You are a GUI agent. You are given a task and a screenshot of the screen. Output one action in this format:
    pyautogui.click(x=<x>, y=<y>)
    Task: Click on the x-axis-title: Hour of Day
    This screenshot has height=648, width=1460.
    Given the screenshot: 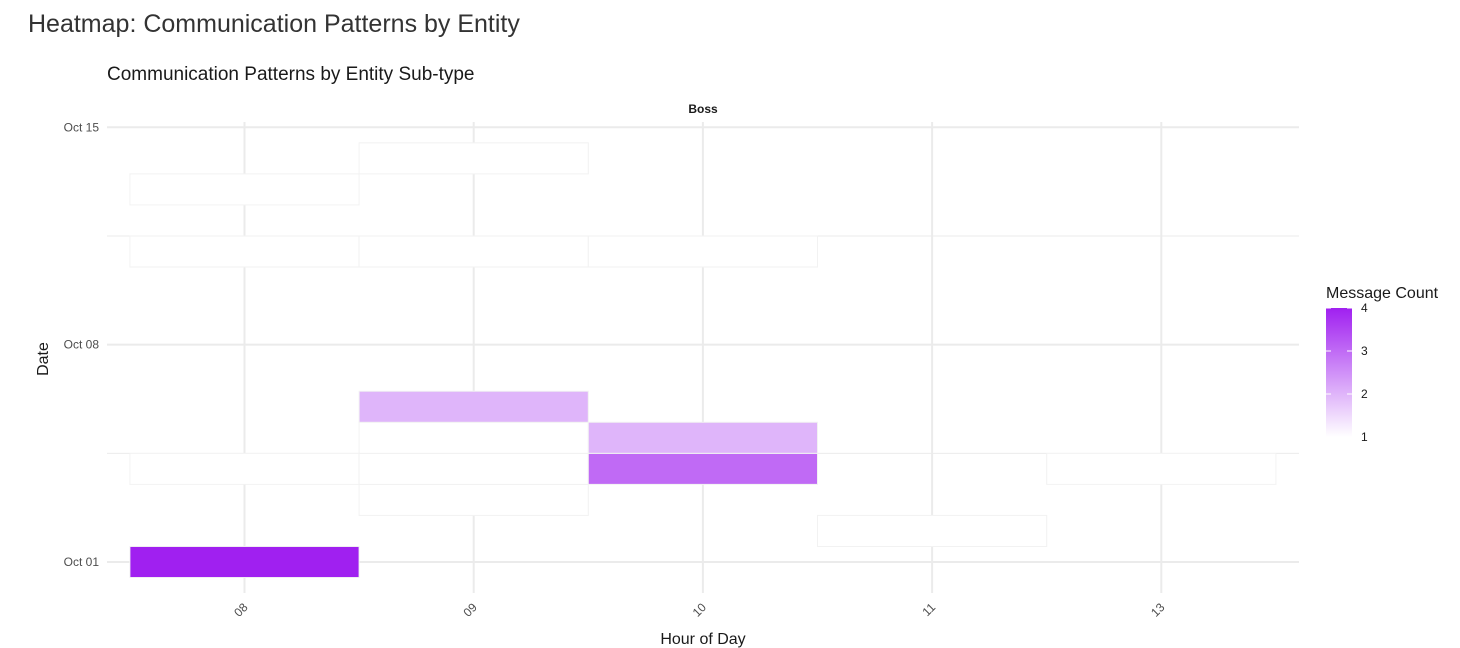 What is the action you would take?
    pyautogui.click(x=702, y=639)
    